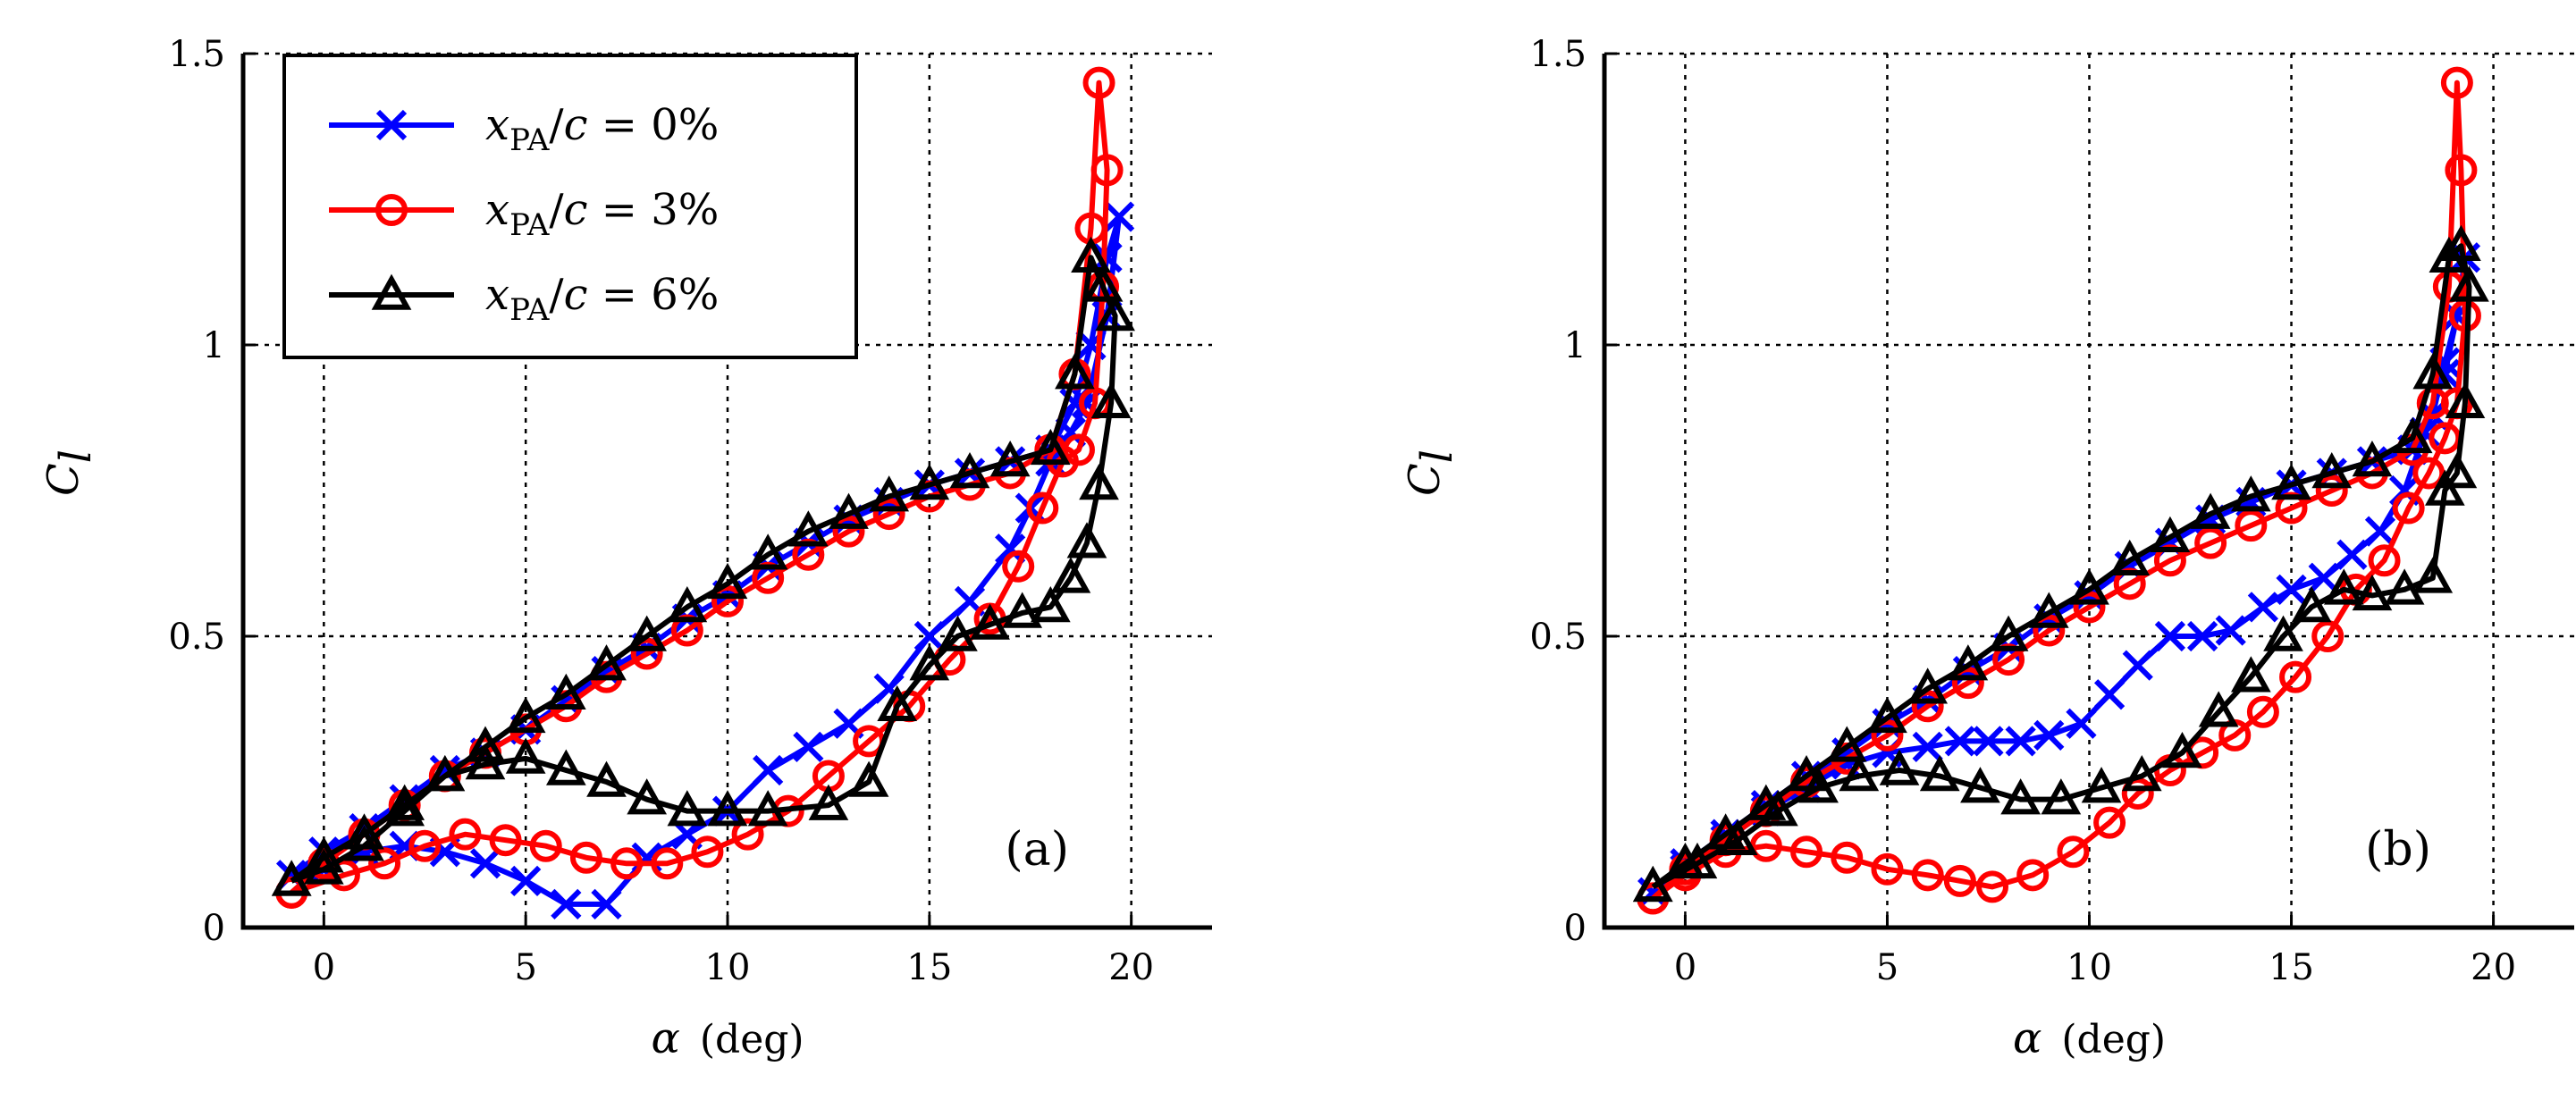 Image resolution: width=2576 pixels, height=1100 pixels. I want to click on legend-label: xPA/c = 6%, so click(602, 299).